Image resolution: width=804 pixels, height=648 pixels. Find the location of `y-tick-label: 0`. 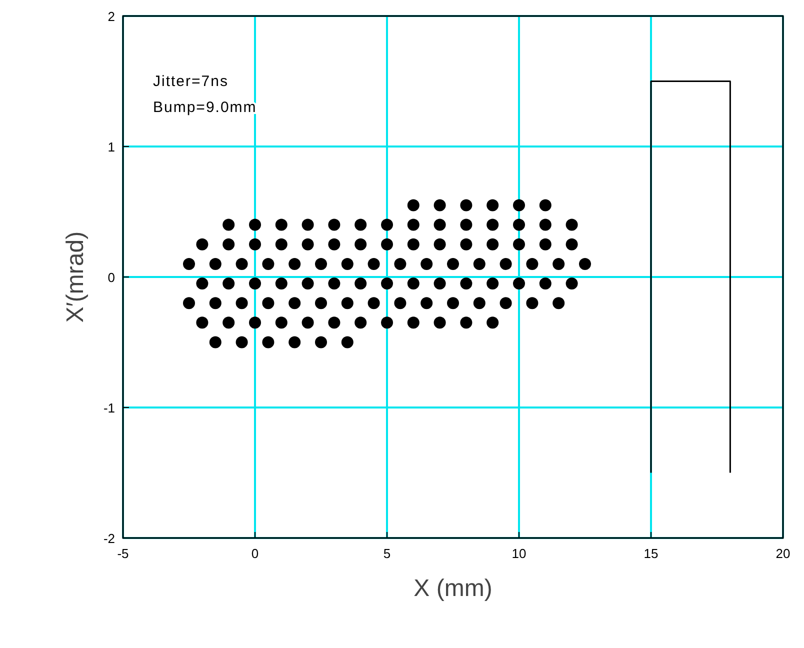

y-tick-label: 0 is located at coordinates (111, 277).